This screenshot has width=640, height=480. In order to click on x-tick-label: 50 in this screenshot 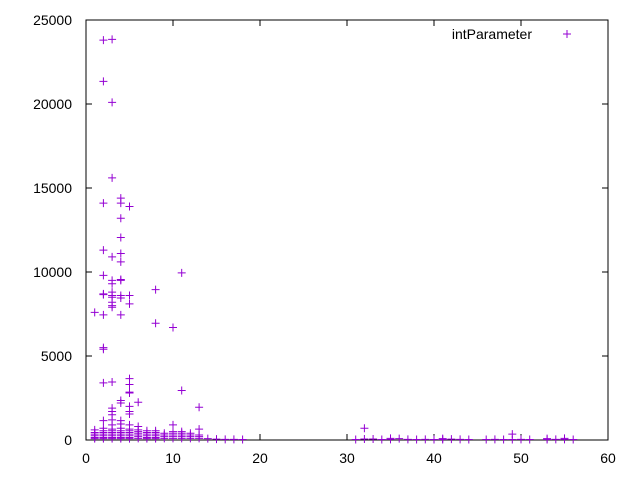, I will do `click(521, 458)`.